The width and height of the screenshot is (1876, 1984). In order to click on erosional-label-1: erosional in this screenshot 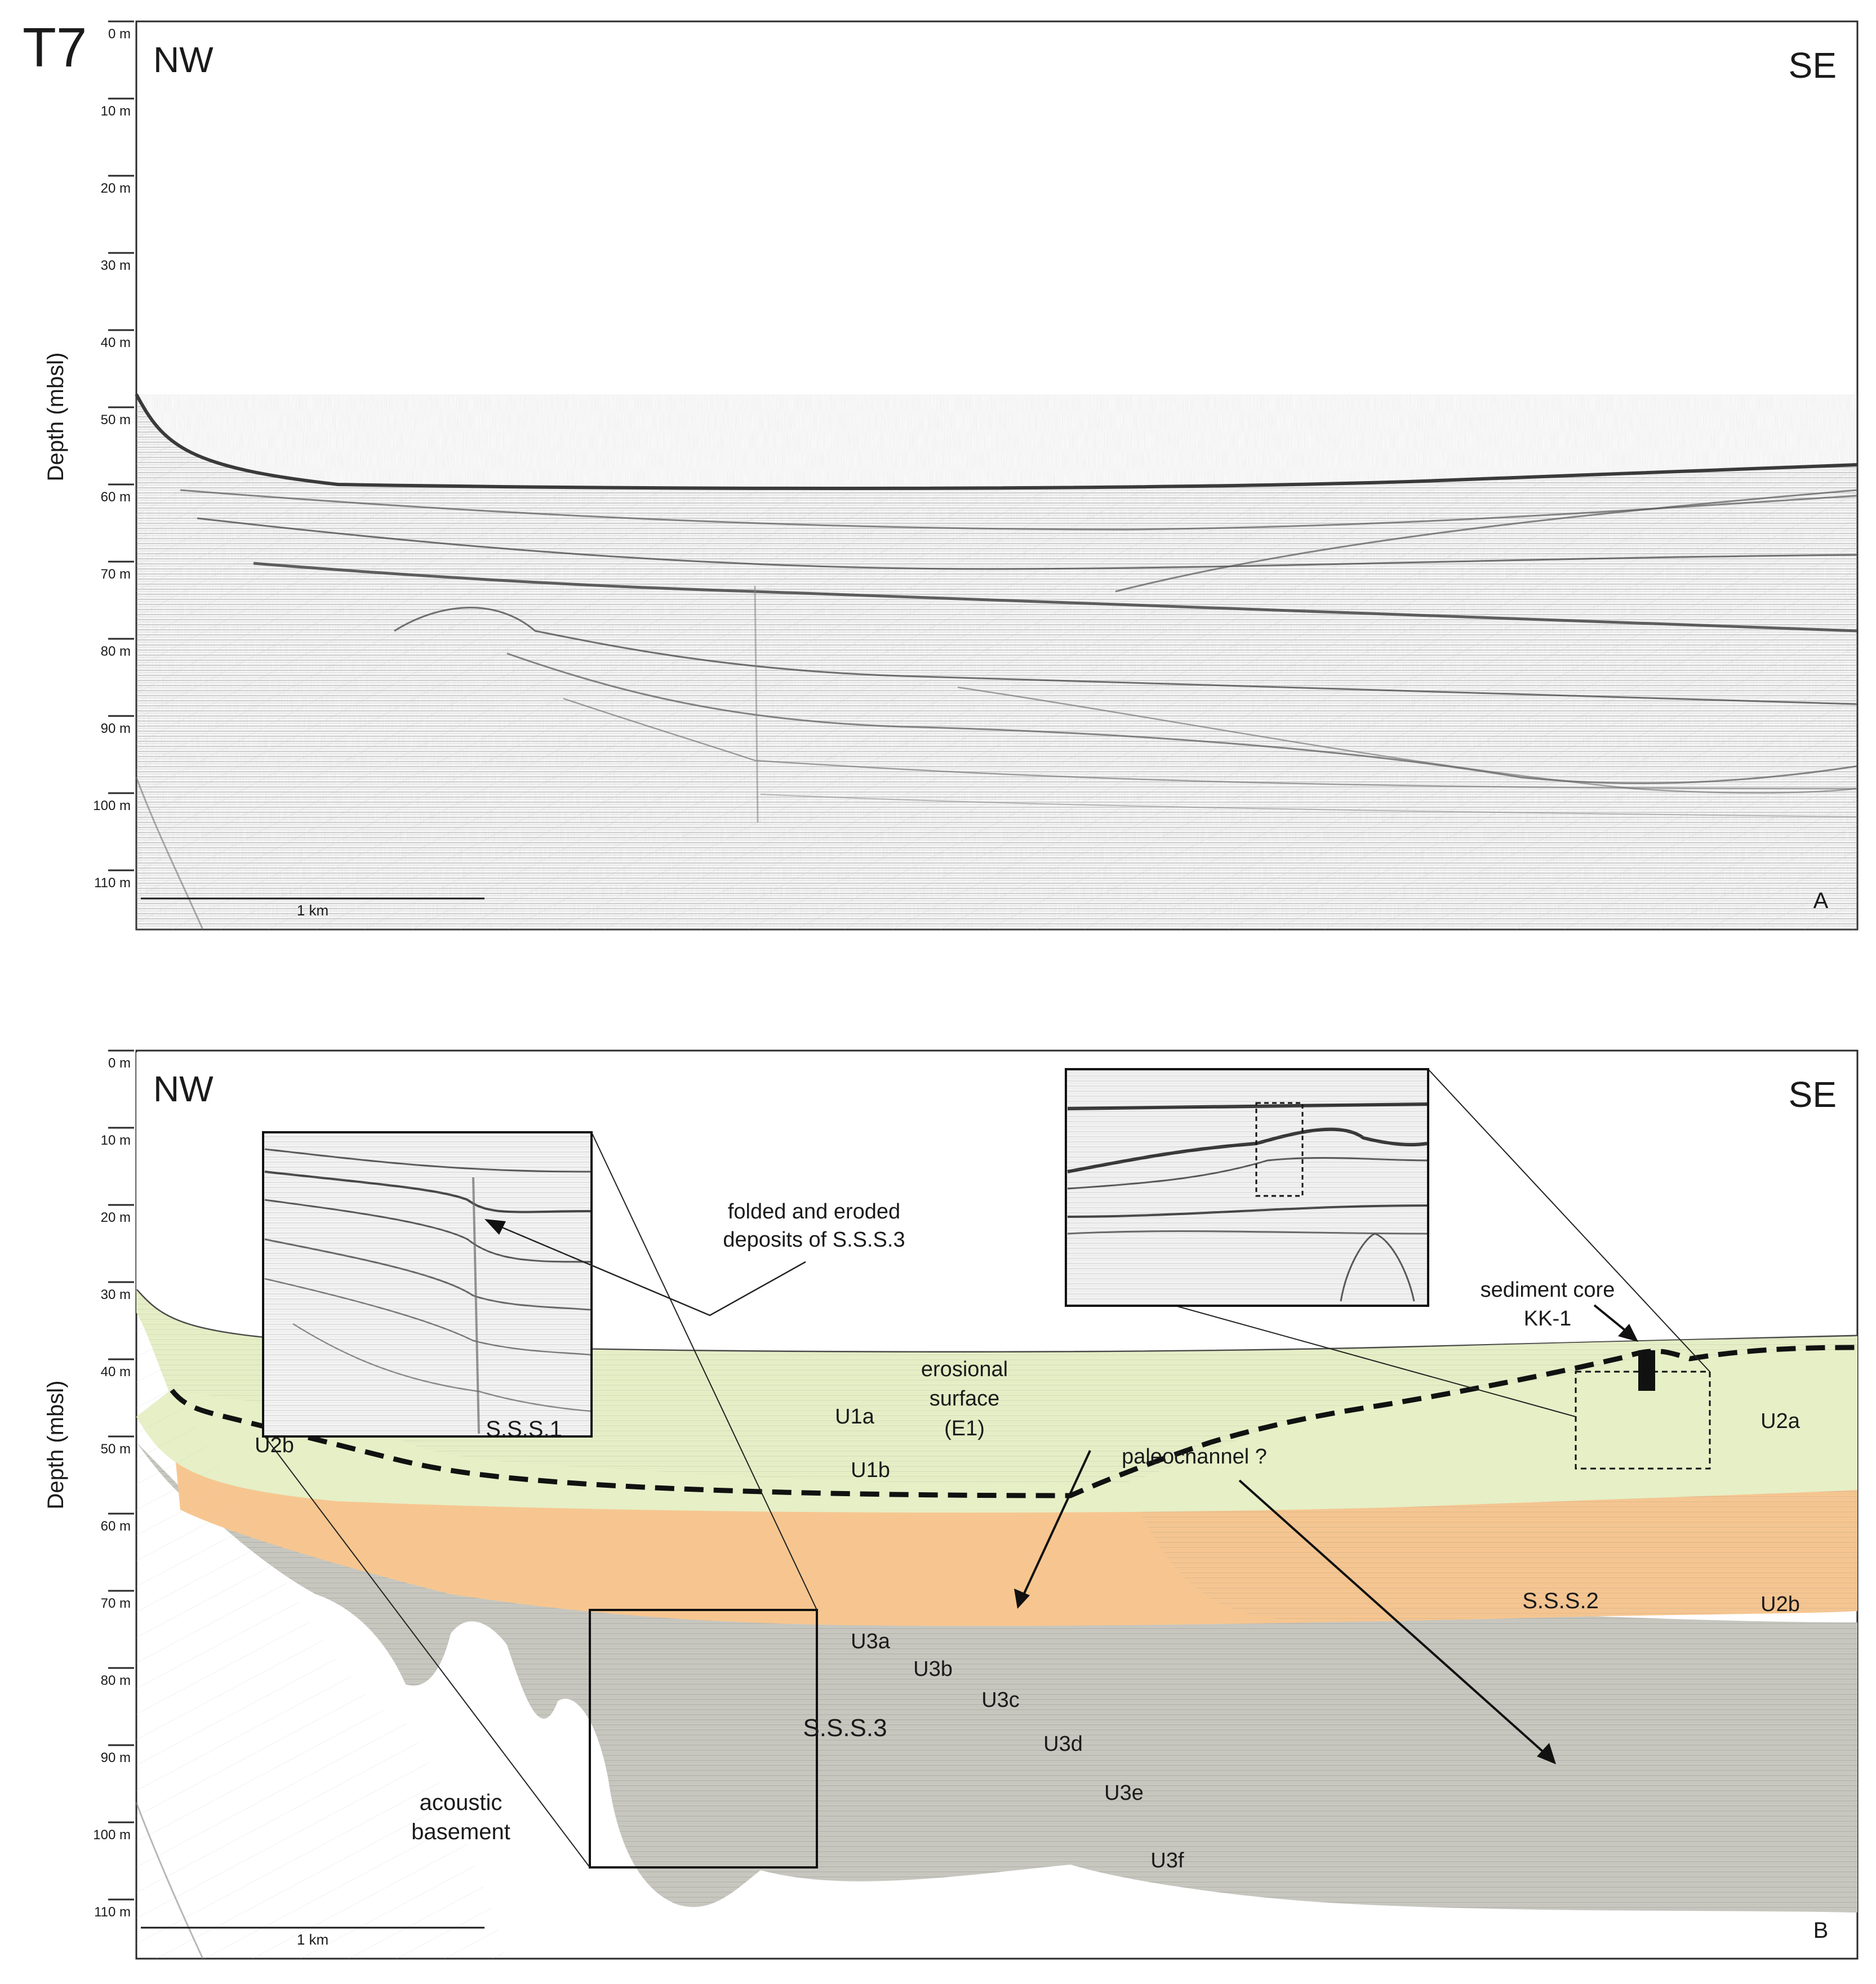, I will do `click(964, 1369)`.